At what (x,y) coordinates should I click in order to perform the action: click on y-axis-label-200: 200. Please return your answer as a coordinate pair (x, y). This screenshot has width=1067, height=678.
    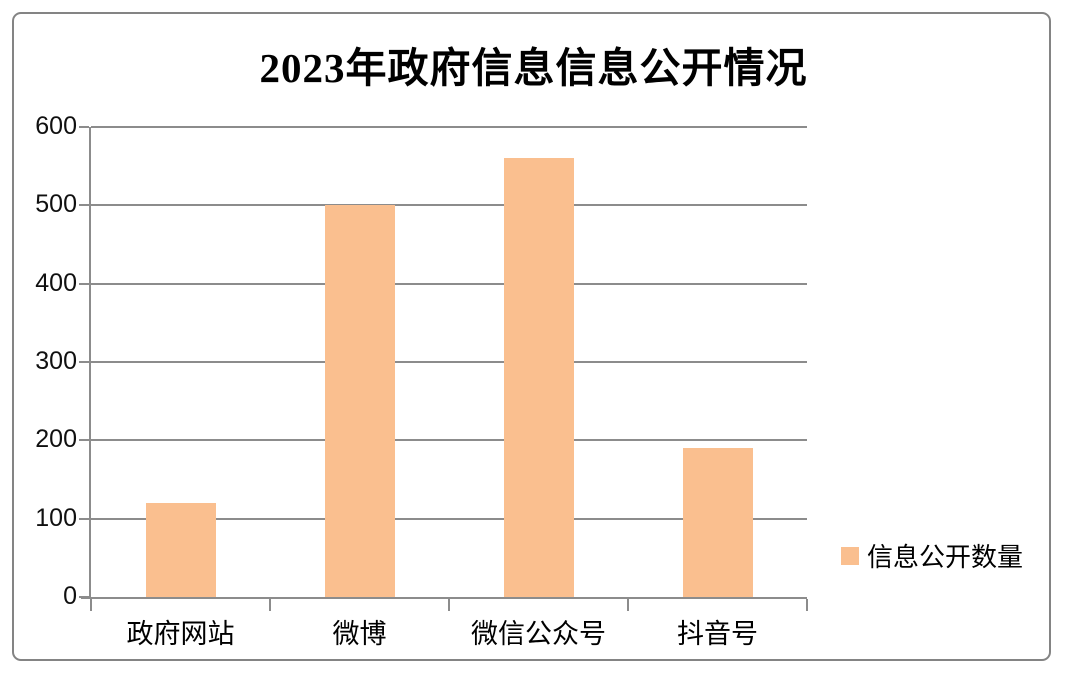
    Looking at the image, I should click on (56, 439).